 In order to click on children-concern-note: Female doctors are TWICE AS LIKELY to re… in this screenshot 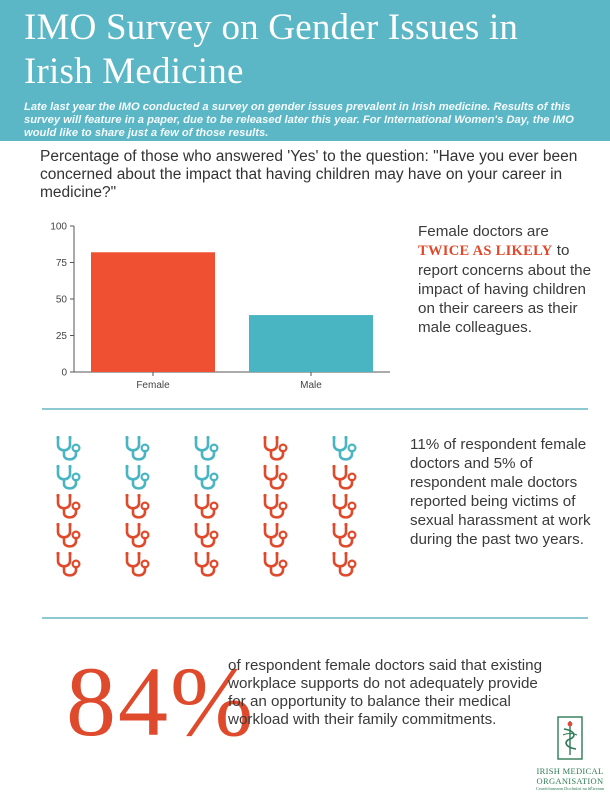, I will do `click(508, 279)`.